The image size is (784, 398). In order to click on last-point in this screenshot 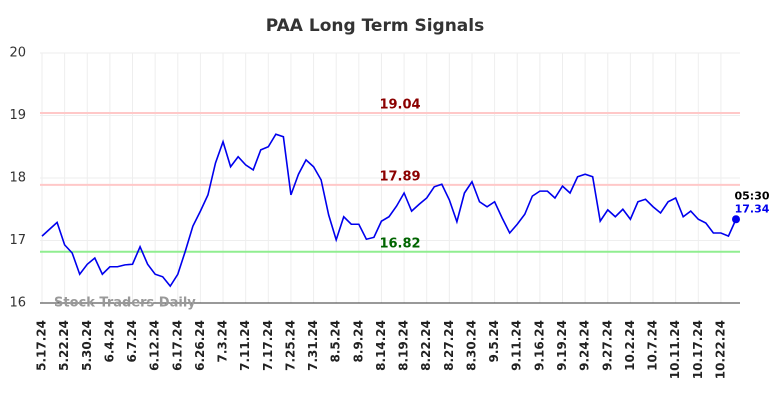, I will do `click(736, 219)`.